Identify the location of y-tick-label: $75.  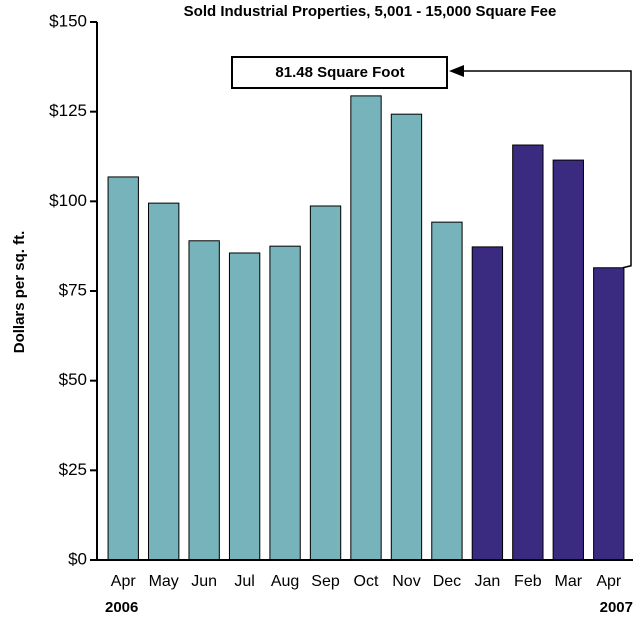
(73, 289).